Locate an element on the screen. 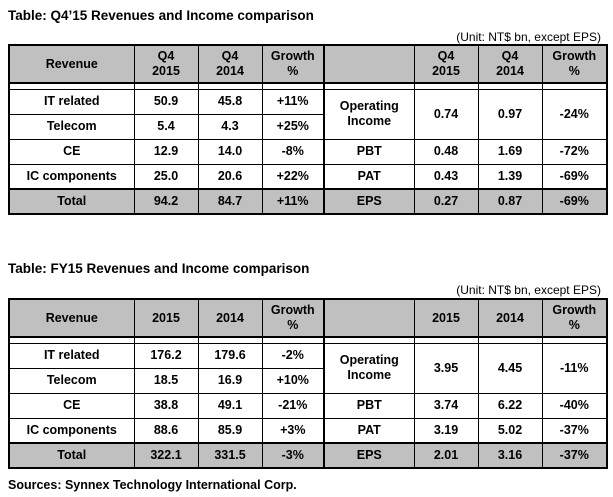 This screenshot has height=497, width=613. revenue-total-growth: +11% is located at coordinates (293, 201).